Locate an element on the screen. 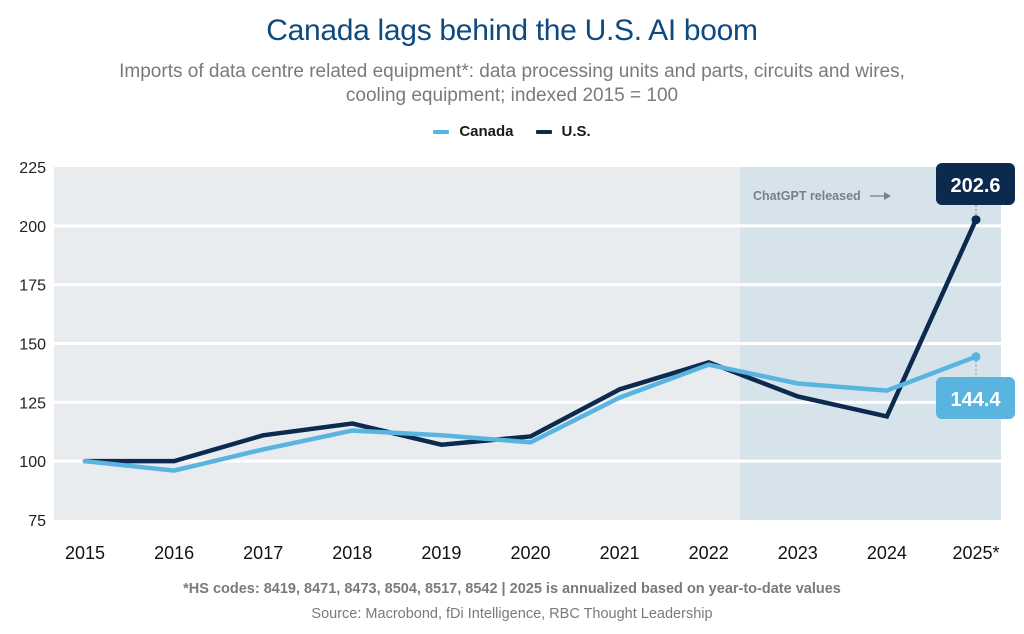 This screenshot has height=634, width=1024. x-tick-label: 2023 is located at coordinates (798, 553).